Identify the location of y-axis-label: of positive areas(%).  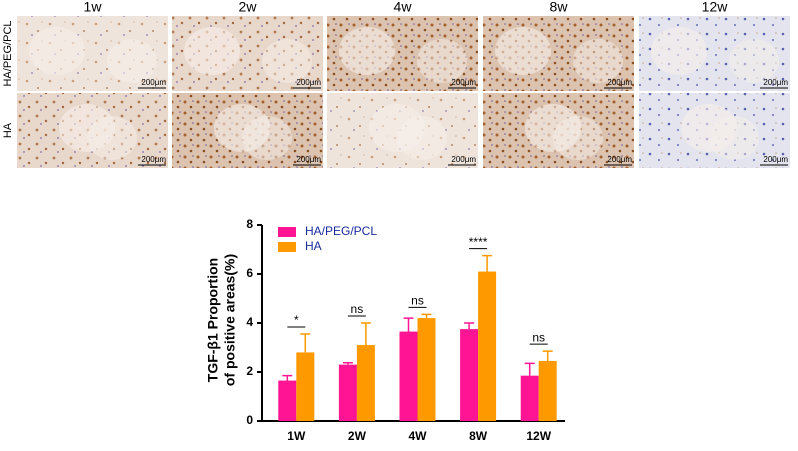
(230, 320).